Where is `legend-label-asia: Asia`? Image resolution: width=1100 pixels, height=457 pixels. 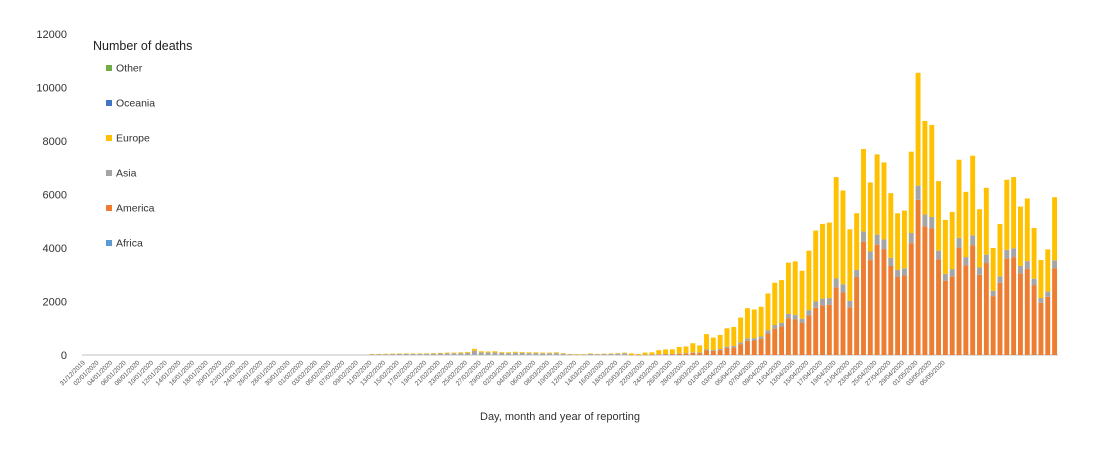
legend-label-asia: Asia is located at coordinates (126, 174).